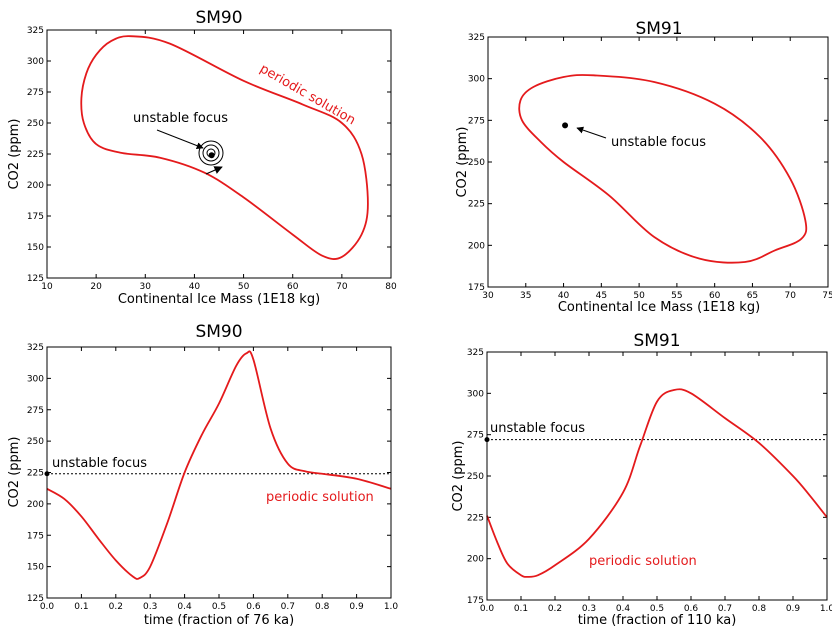 This screenshot has width=832, height=631. Describe the element at coordinates (214, 170) in the screenshot. I see `direction-arrow` at that location.